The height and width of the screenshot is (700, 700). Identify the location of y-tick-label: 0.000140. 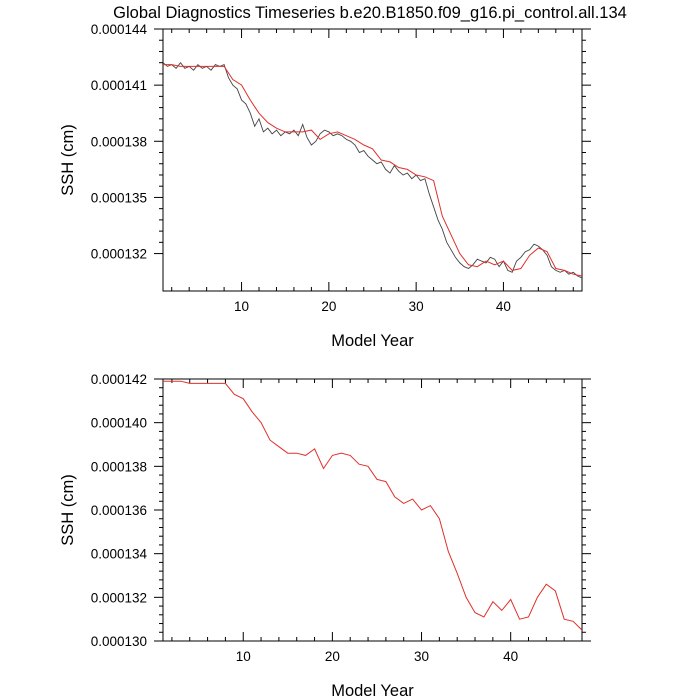
(119, 423).